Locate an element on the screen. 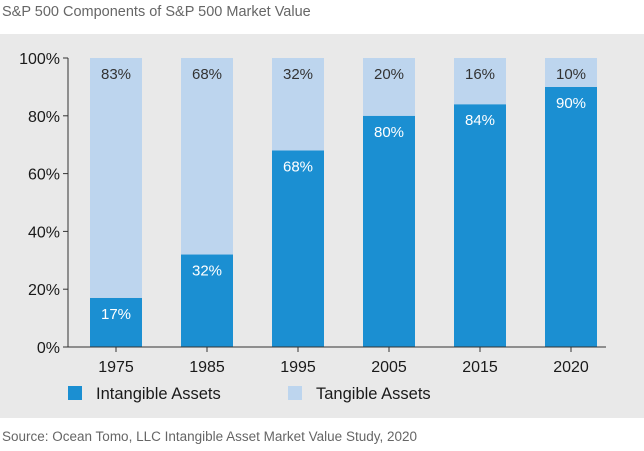 Image resolution: width=644 pixels, height=451 pixels. bar-intangible-1975 is located at coordinates (116, 322).